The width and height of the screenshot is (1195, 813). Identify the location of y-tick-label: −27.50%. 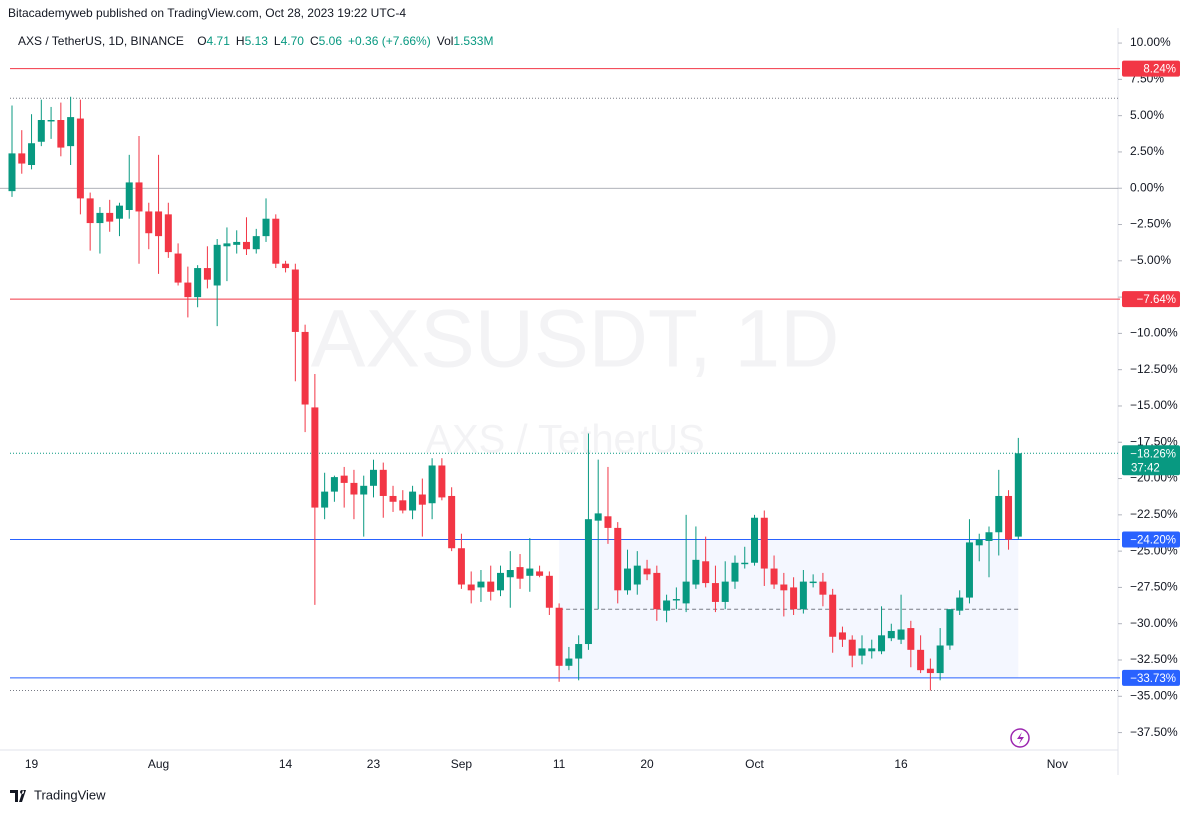
(1154, 587).